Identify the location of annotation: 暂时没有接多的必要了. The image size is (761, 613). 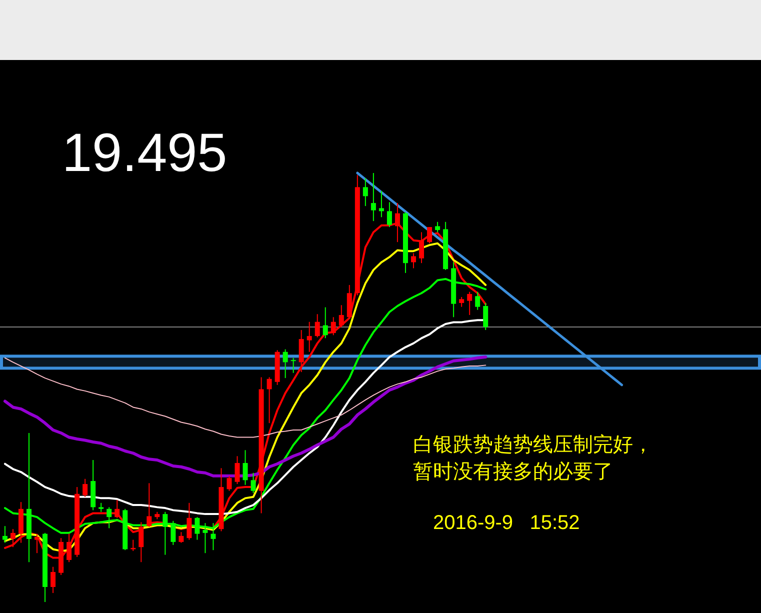
(513, 472).